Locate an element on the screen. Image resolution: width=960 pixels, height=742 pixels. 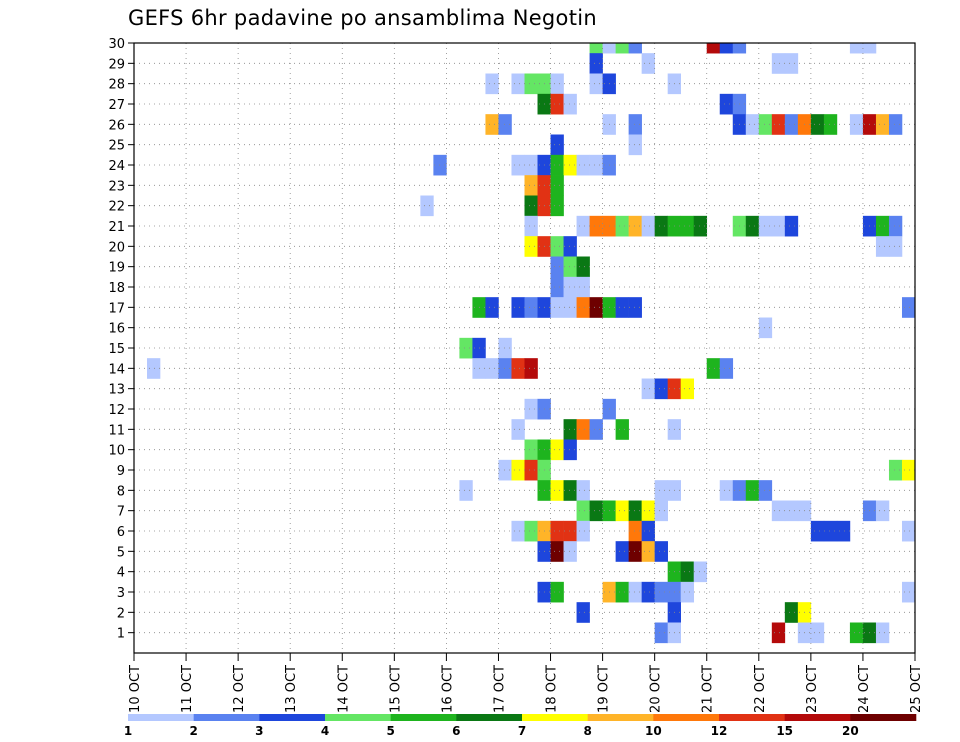
y-tick-label: 14 is located at coordinates (116, 369).